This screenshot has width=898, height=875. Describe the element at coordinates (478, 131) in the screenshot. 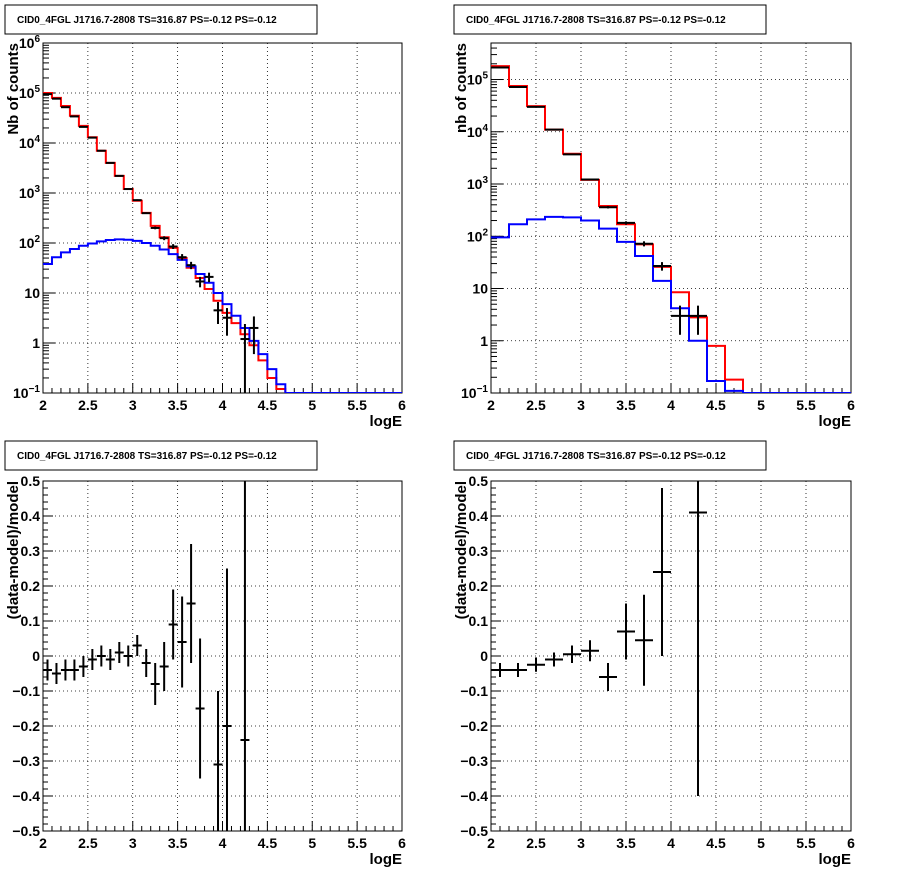

I see `y-tick-label: 10⁴` at that location.